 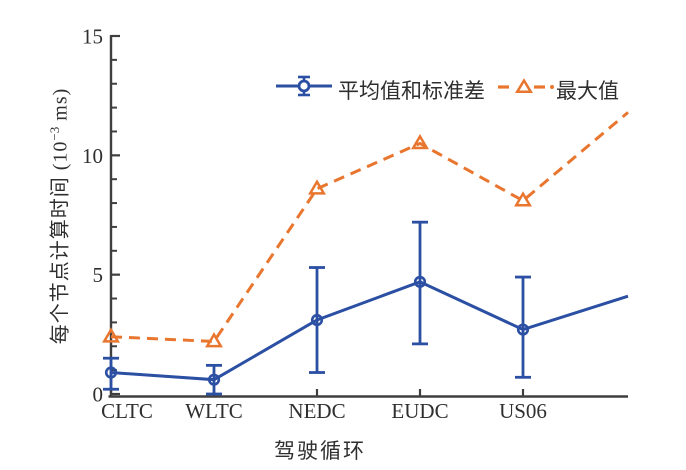 I want to click on legend-label-max: 最大值, so click(x=587, y=91).